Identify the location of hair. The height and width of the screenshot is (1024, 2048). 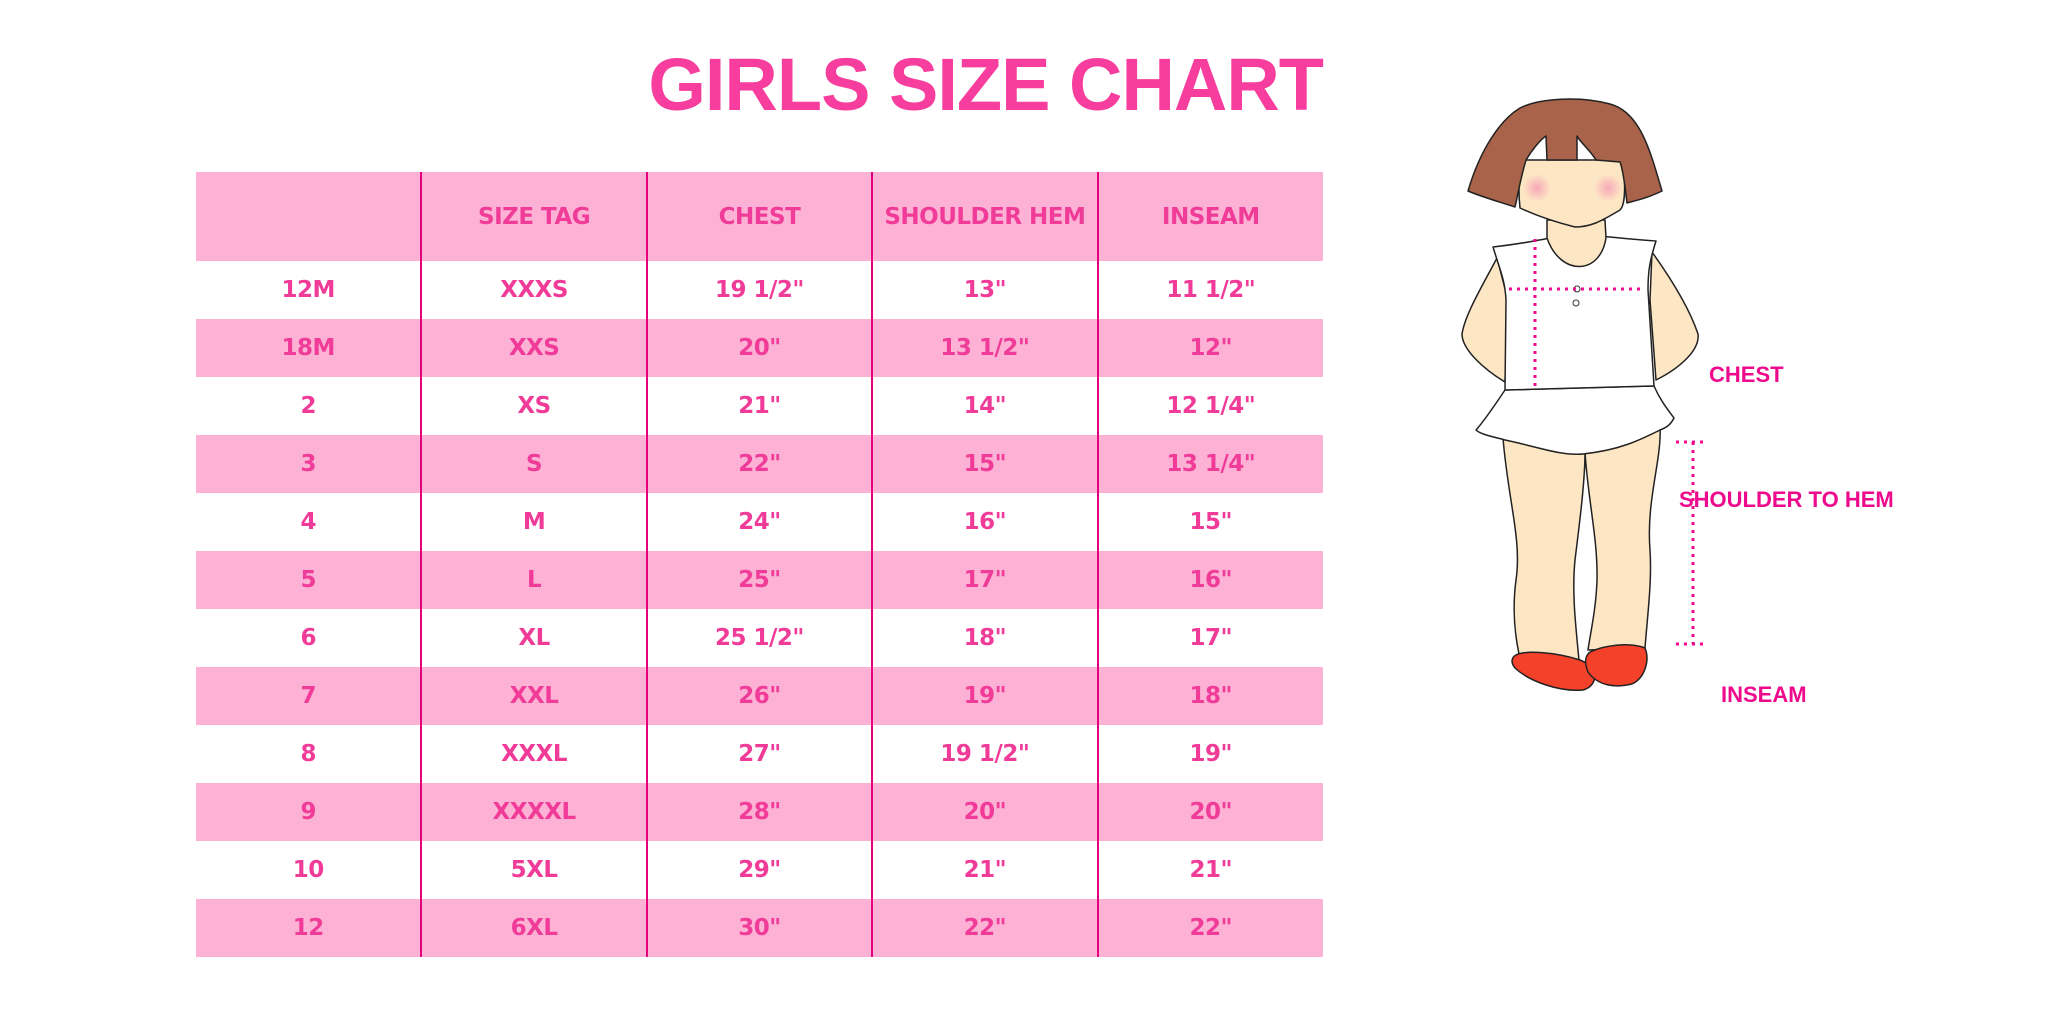
(1565, 153).